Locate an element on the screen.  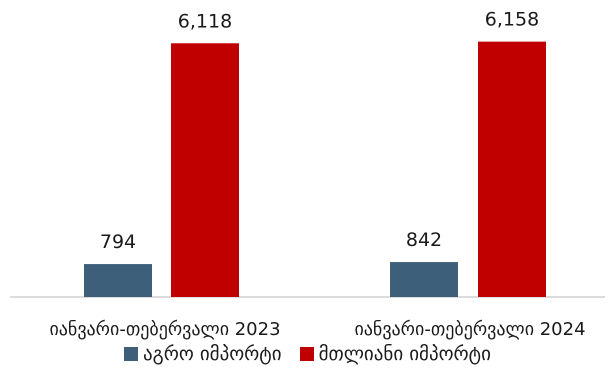
category-label-1: იანვარი-თებერვალი 2023 is located at coordinates (164, 329).